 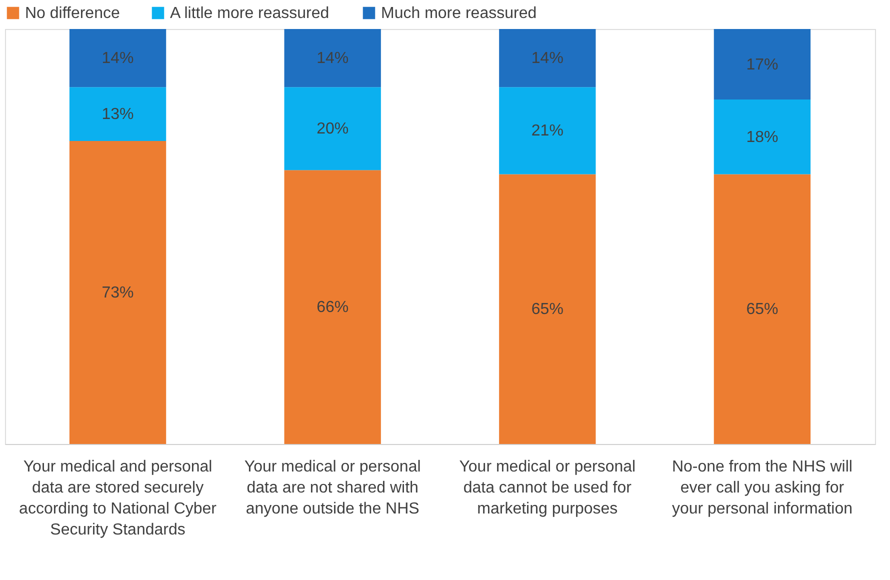 I want to click on legend-label: A little more reassured, so click(x=250, y=13).